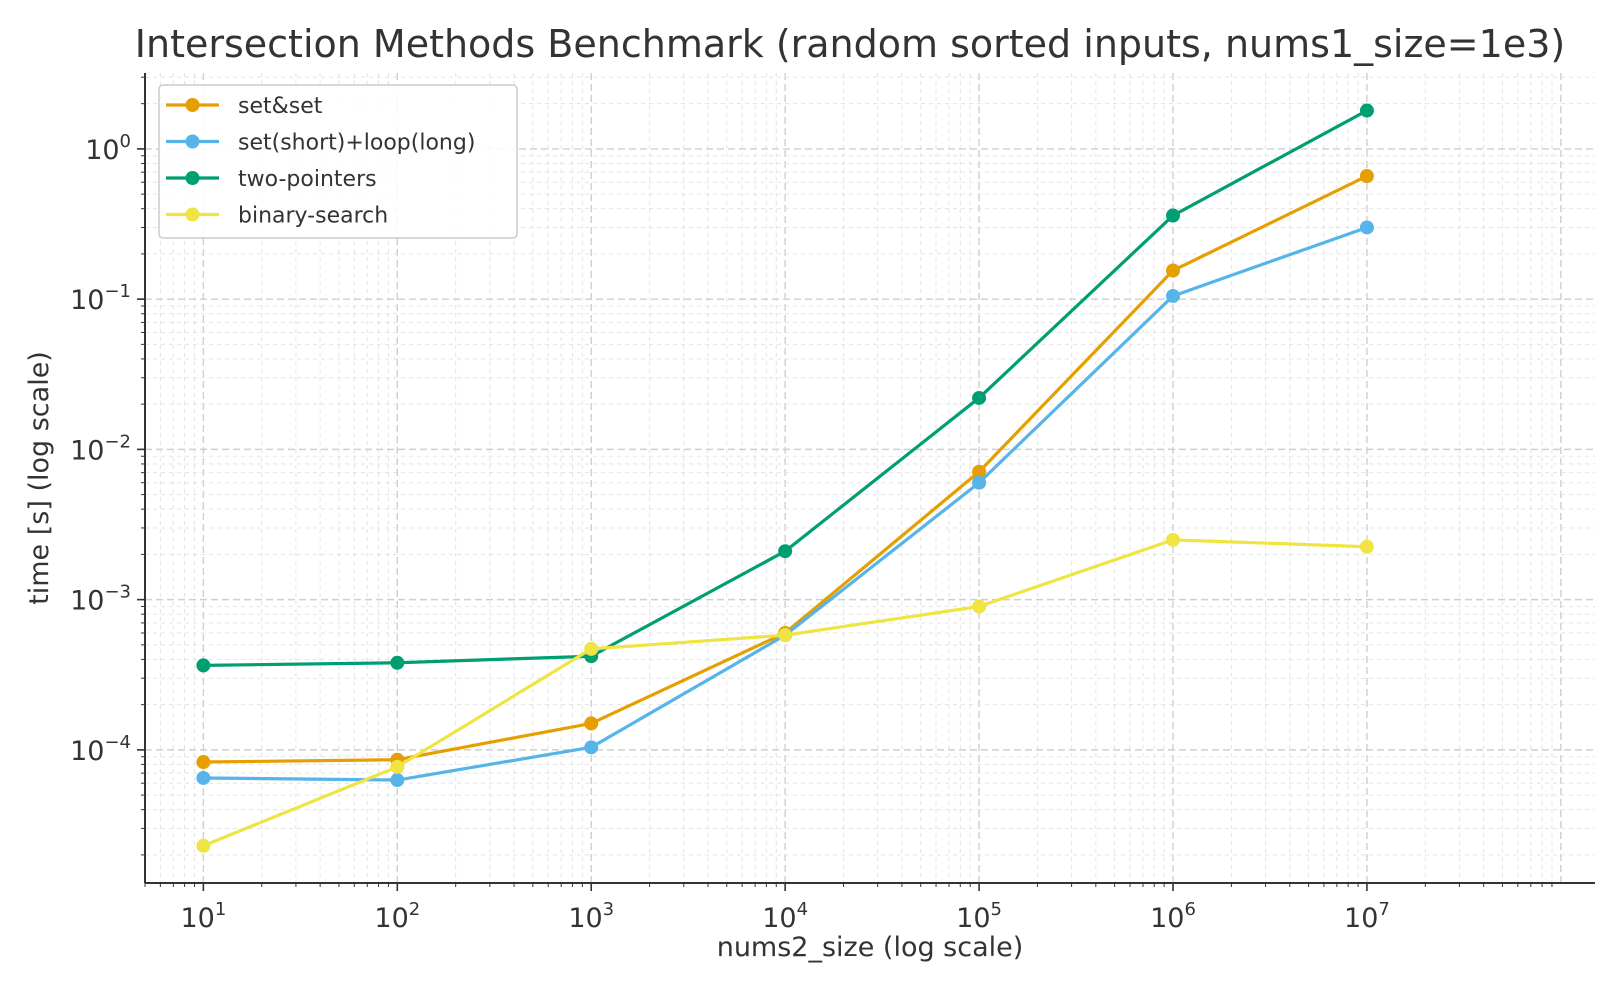 The height and width of the screenshot is (990, 1620). Describe the element at coordinates (100, 749) in the screenshot. I see `y-tick-label: 10⁻⁴` at that location.